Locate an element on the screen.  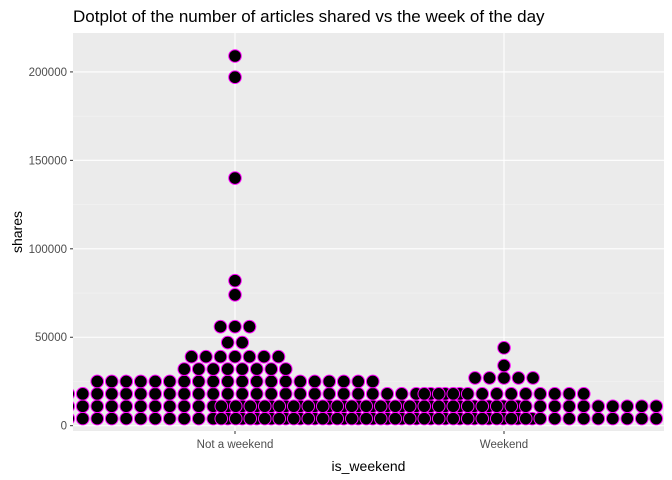
y-tick-label: 150000 is located at coordinates (48, 161).